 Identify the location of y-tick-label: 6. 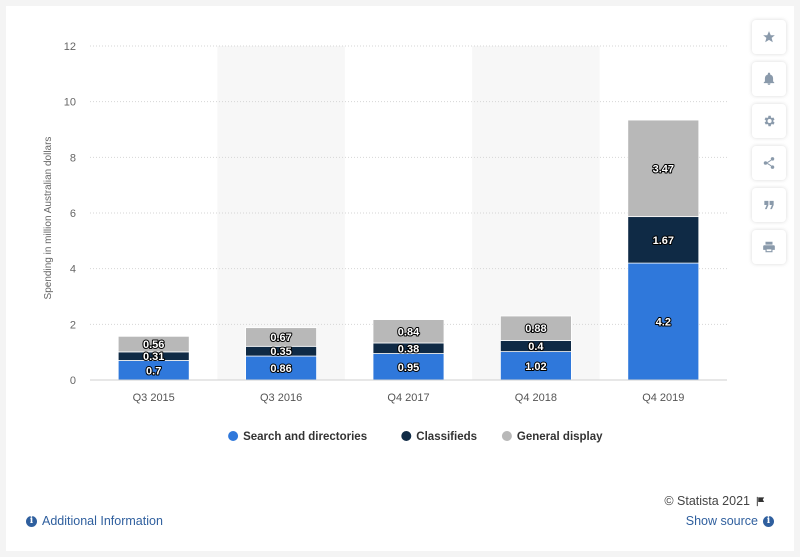
(73, 214).